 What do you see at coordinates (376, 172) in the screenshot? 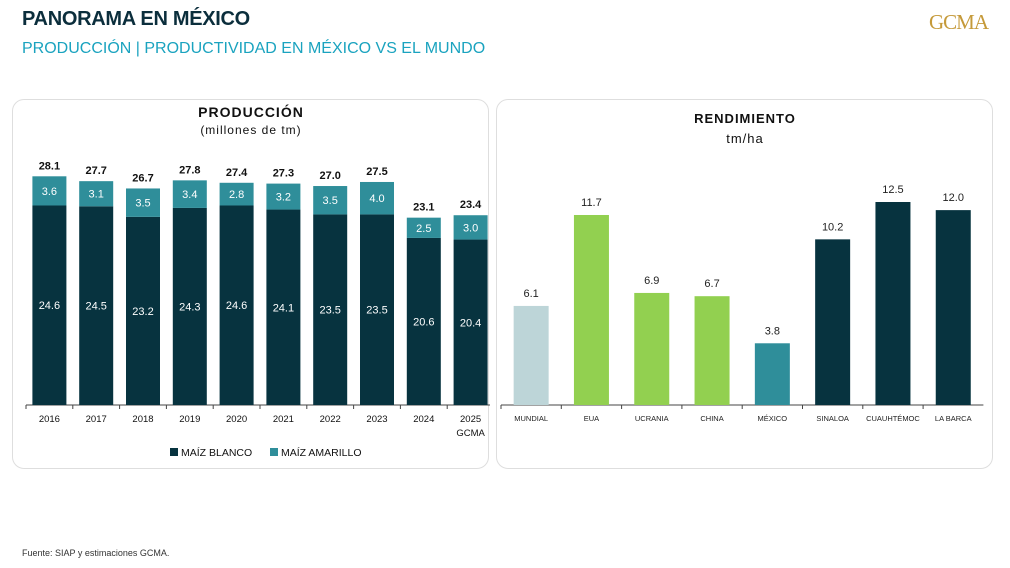
I see `total-label: 27.5` at bounding box center [376, 172].